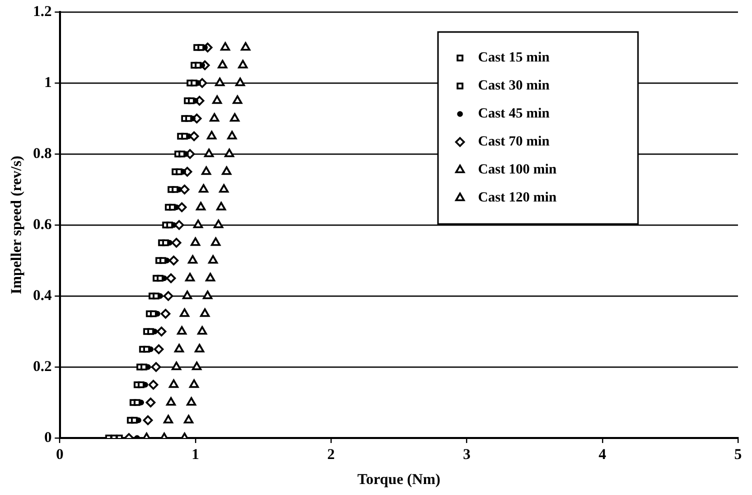 The height and width of the screenshot is (495, 752). Describe the element at coordinates (42, 12) in the screenshot. I see `y-tick-label: 1.2` at that location.